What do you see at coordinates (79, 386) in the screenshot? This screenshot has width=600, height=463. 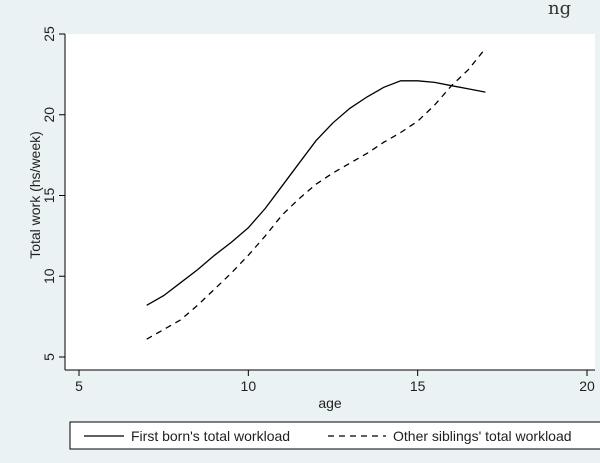 I see `x-tick-label: 5` at bounding box center [79, 386].